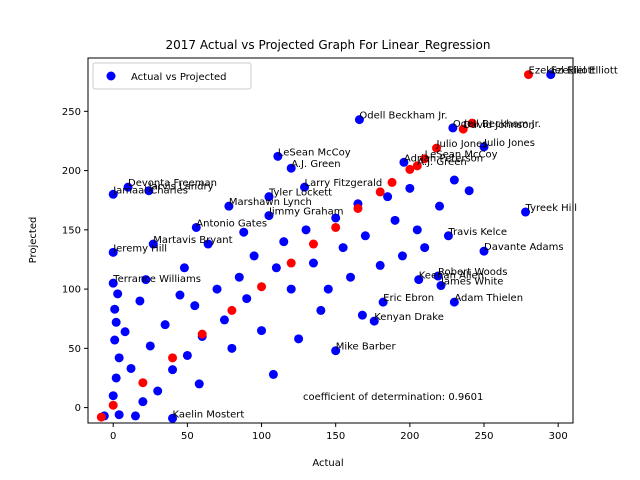 This screenshot has height=480, width=640. What do you see at coordinates (71, 171) in the screenshot?
I see `y-tick-label: 200` at bounding box center [71, 171].